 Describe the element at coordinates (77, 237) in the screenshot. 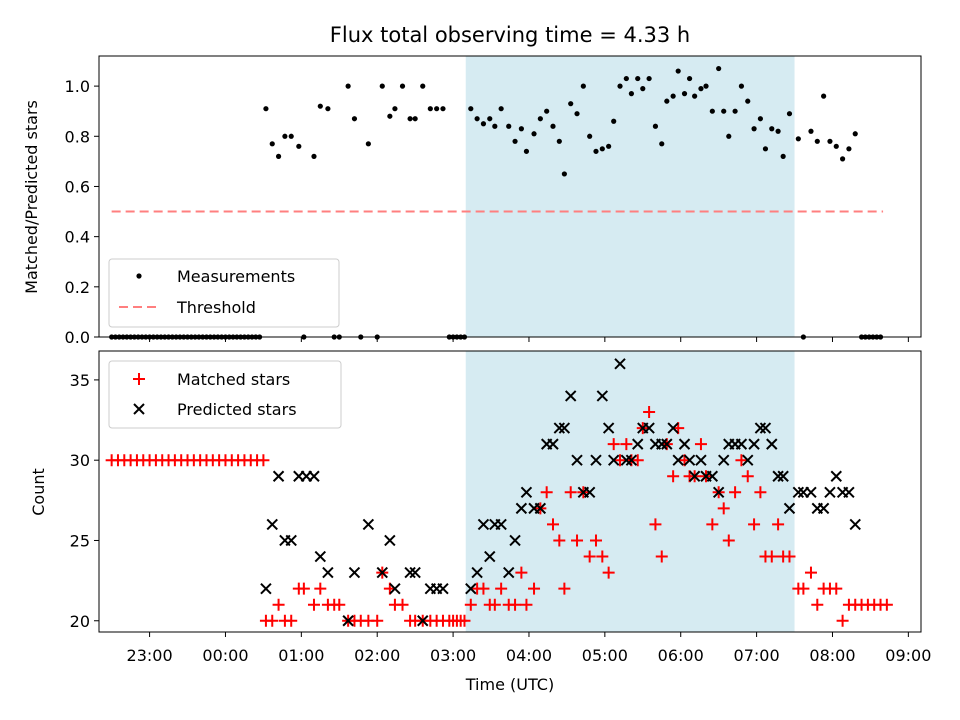

I see `y-tick-label: 0.4` at that location.